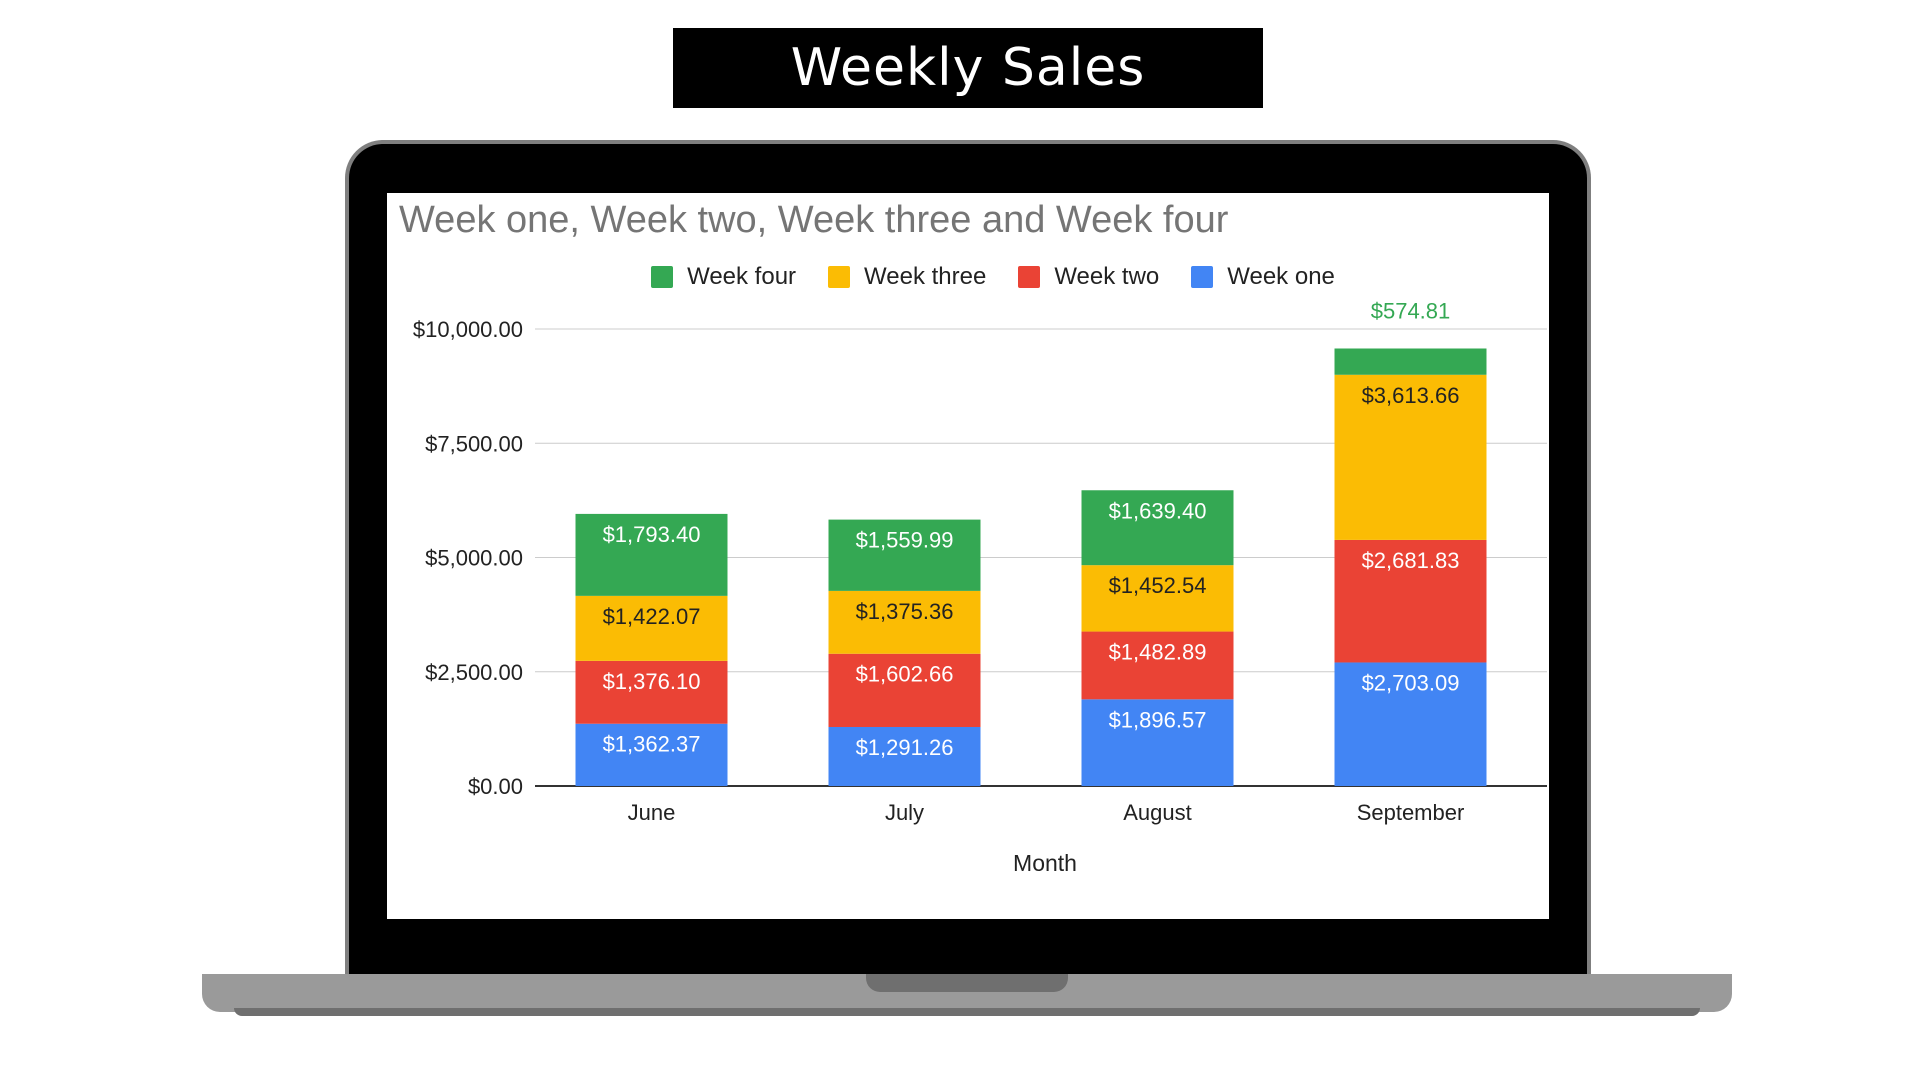  Describe the element at coordinates (495, 786) in the screenshot. I see `y-tick-label: $0.00` at that location.